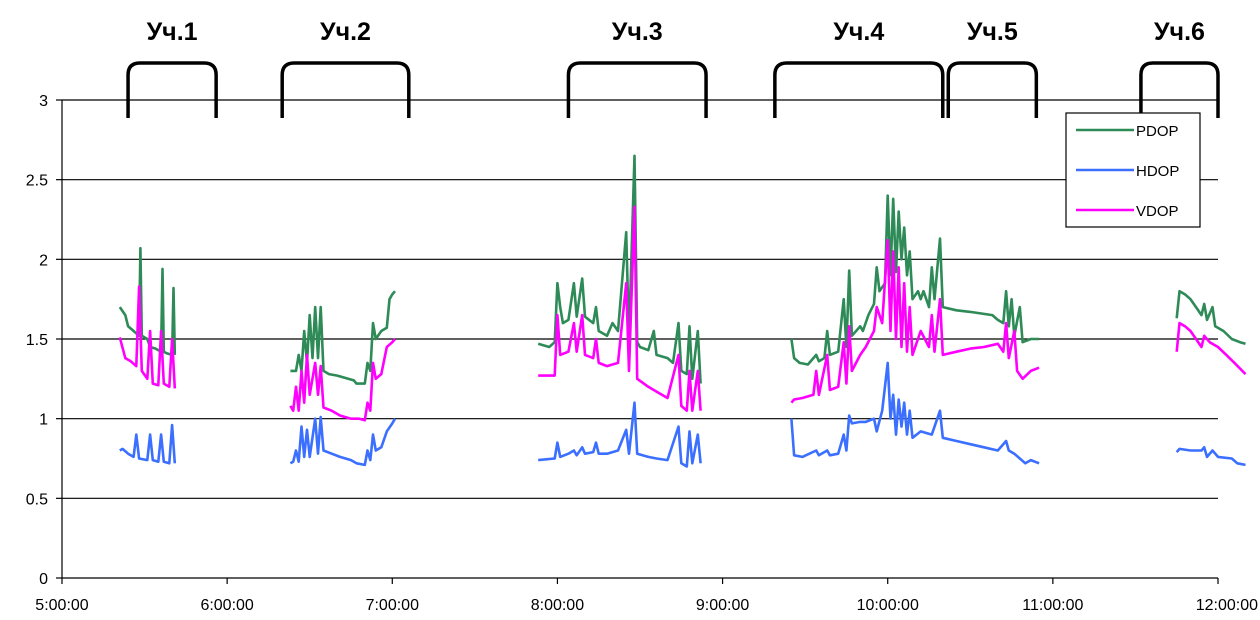 This screenshot has width=1260, height=620. I want to click on y-tick-label: 0.5, so click(37, 499).